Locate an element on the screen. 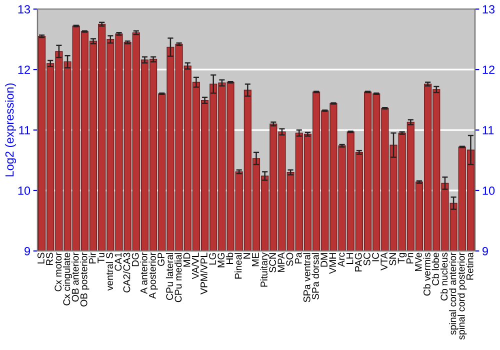 This screenshot has height=350, width=500. x-tick-label: Pir is located at coordinates (92, 258).